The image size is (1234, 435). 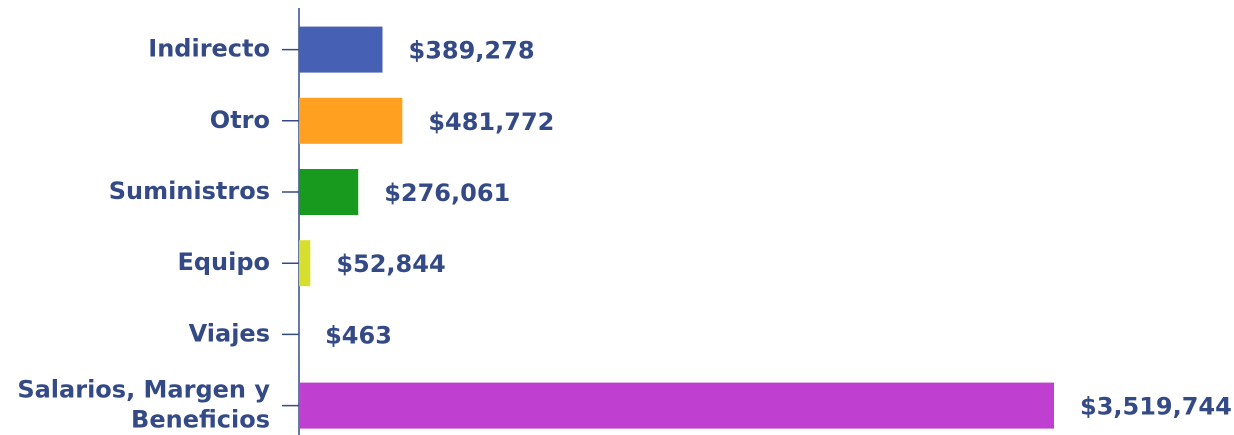 I want to click on data-label: $463, so click(x=358, y=335).